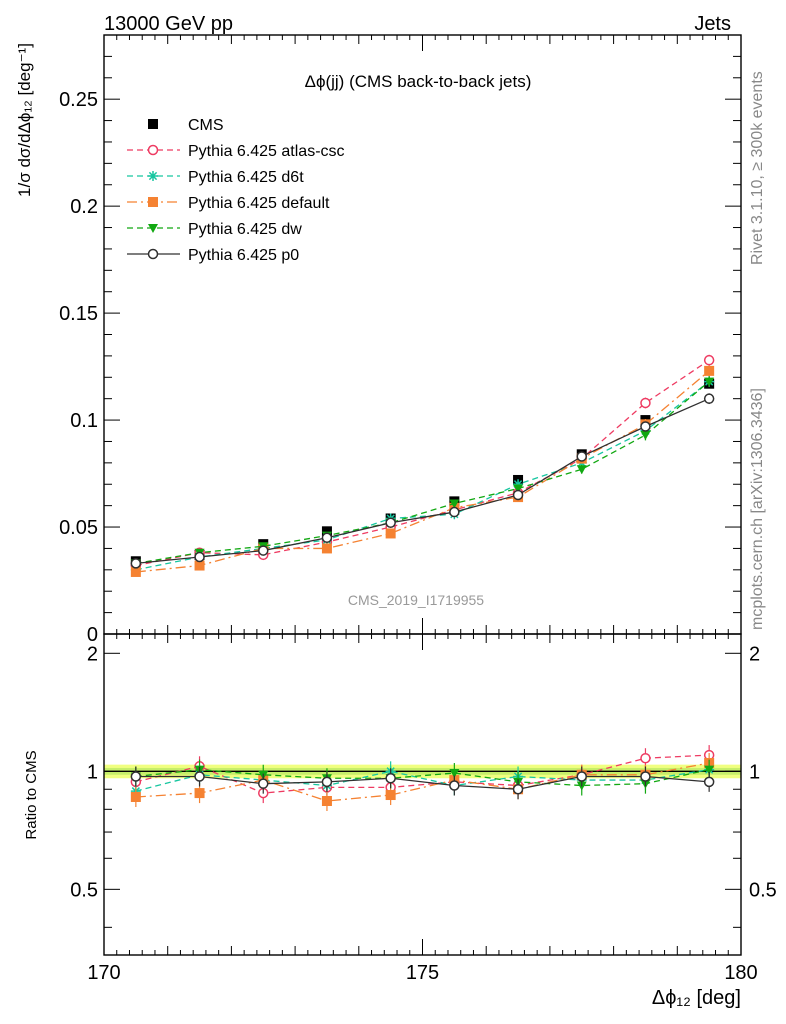  What do you see at coordinates (754, 654) in the screenshot?
I see `ratio-y-tick-label-right: 2` at bounding box center [754, 654].